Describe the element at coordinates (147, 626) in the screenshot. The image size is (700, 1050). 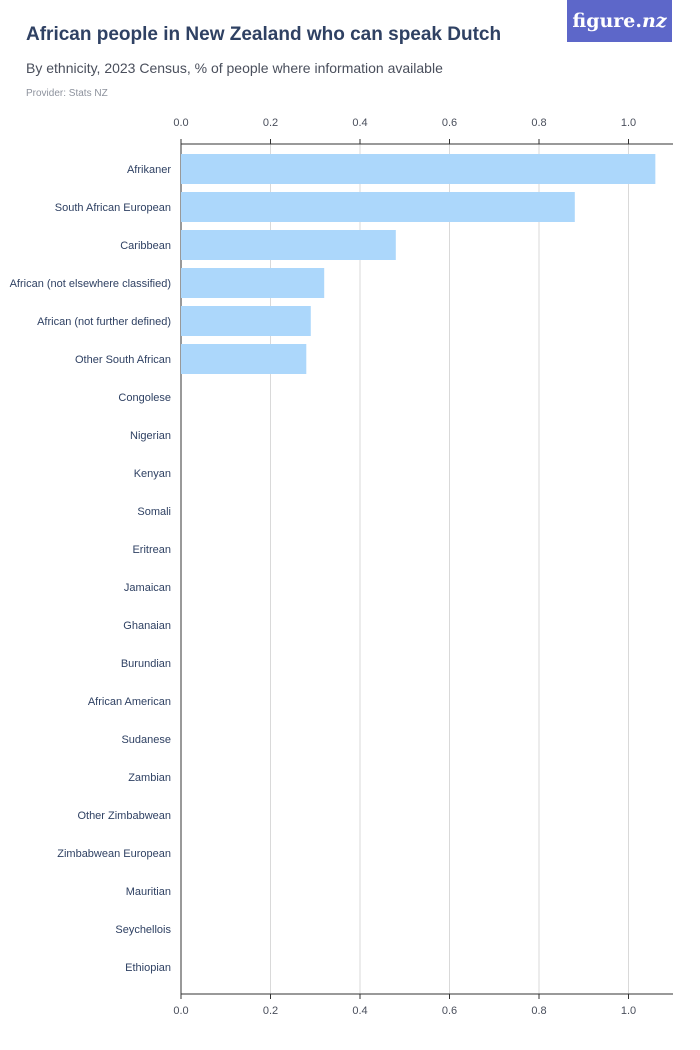
I see `category-label: Ghanaian` at that location.